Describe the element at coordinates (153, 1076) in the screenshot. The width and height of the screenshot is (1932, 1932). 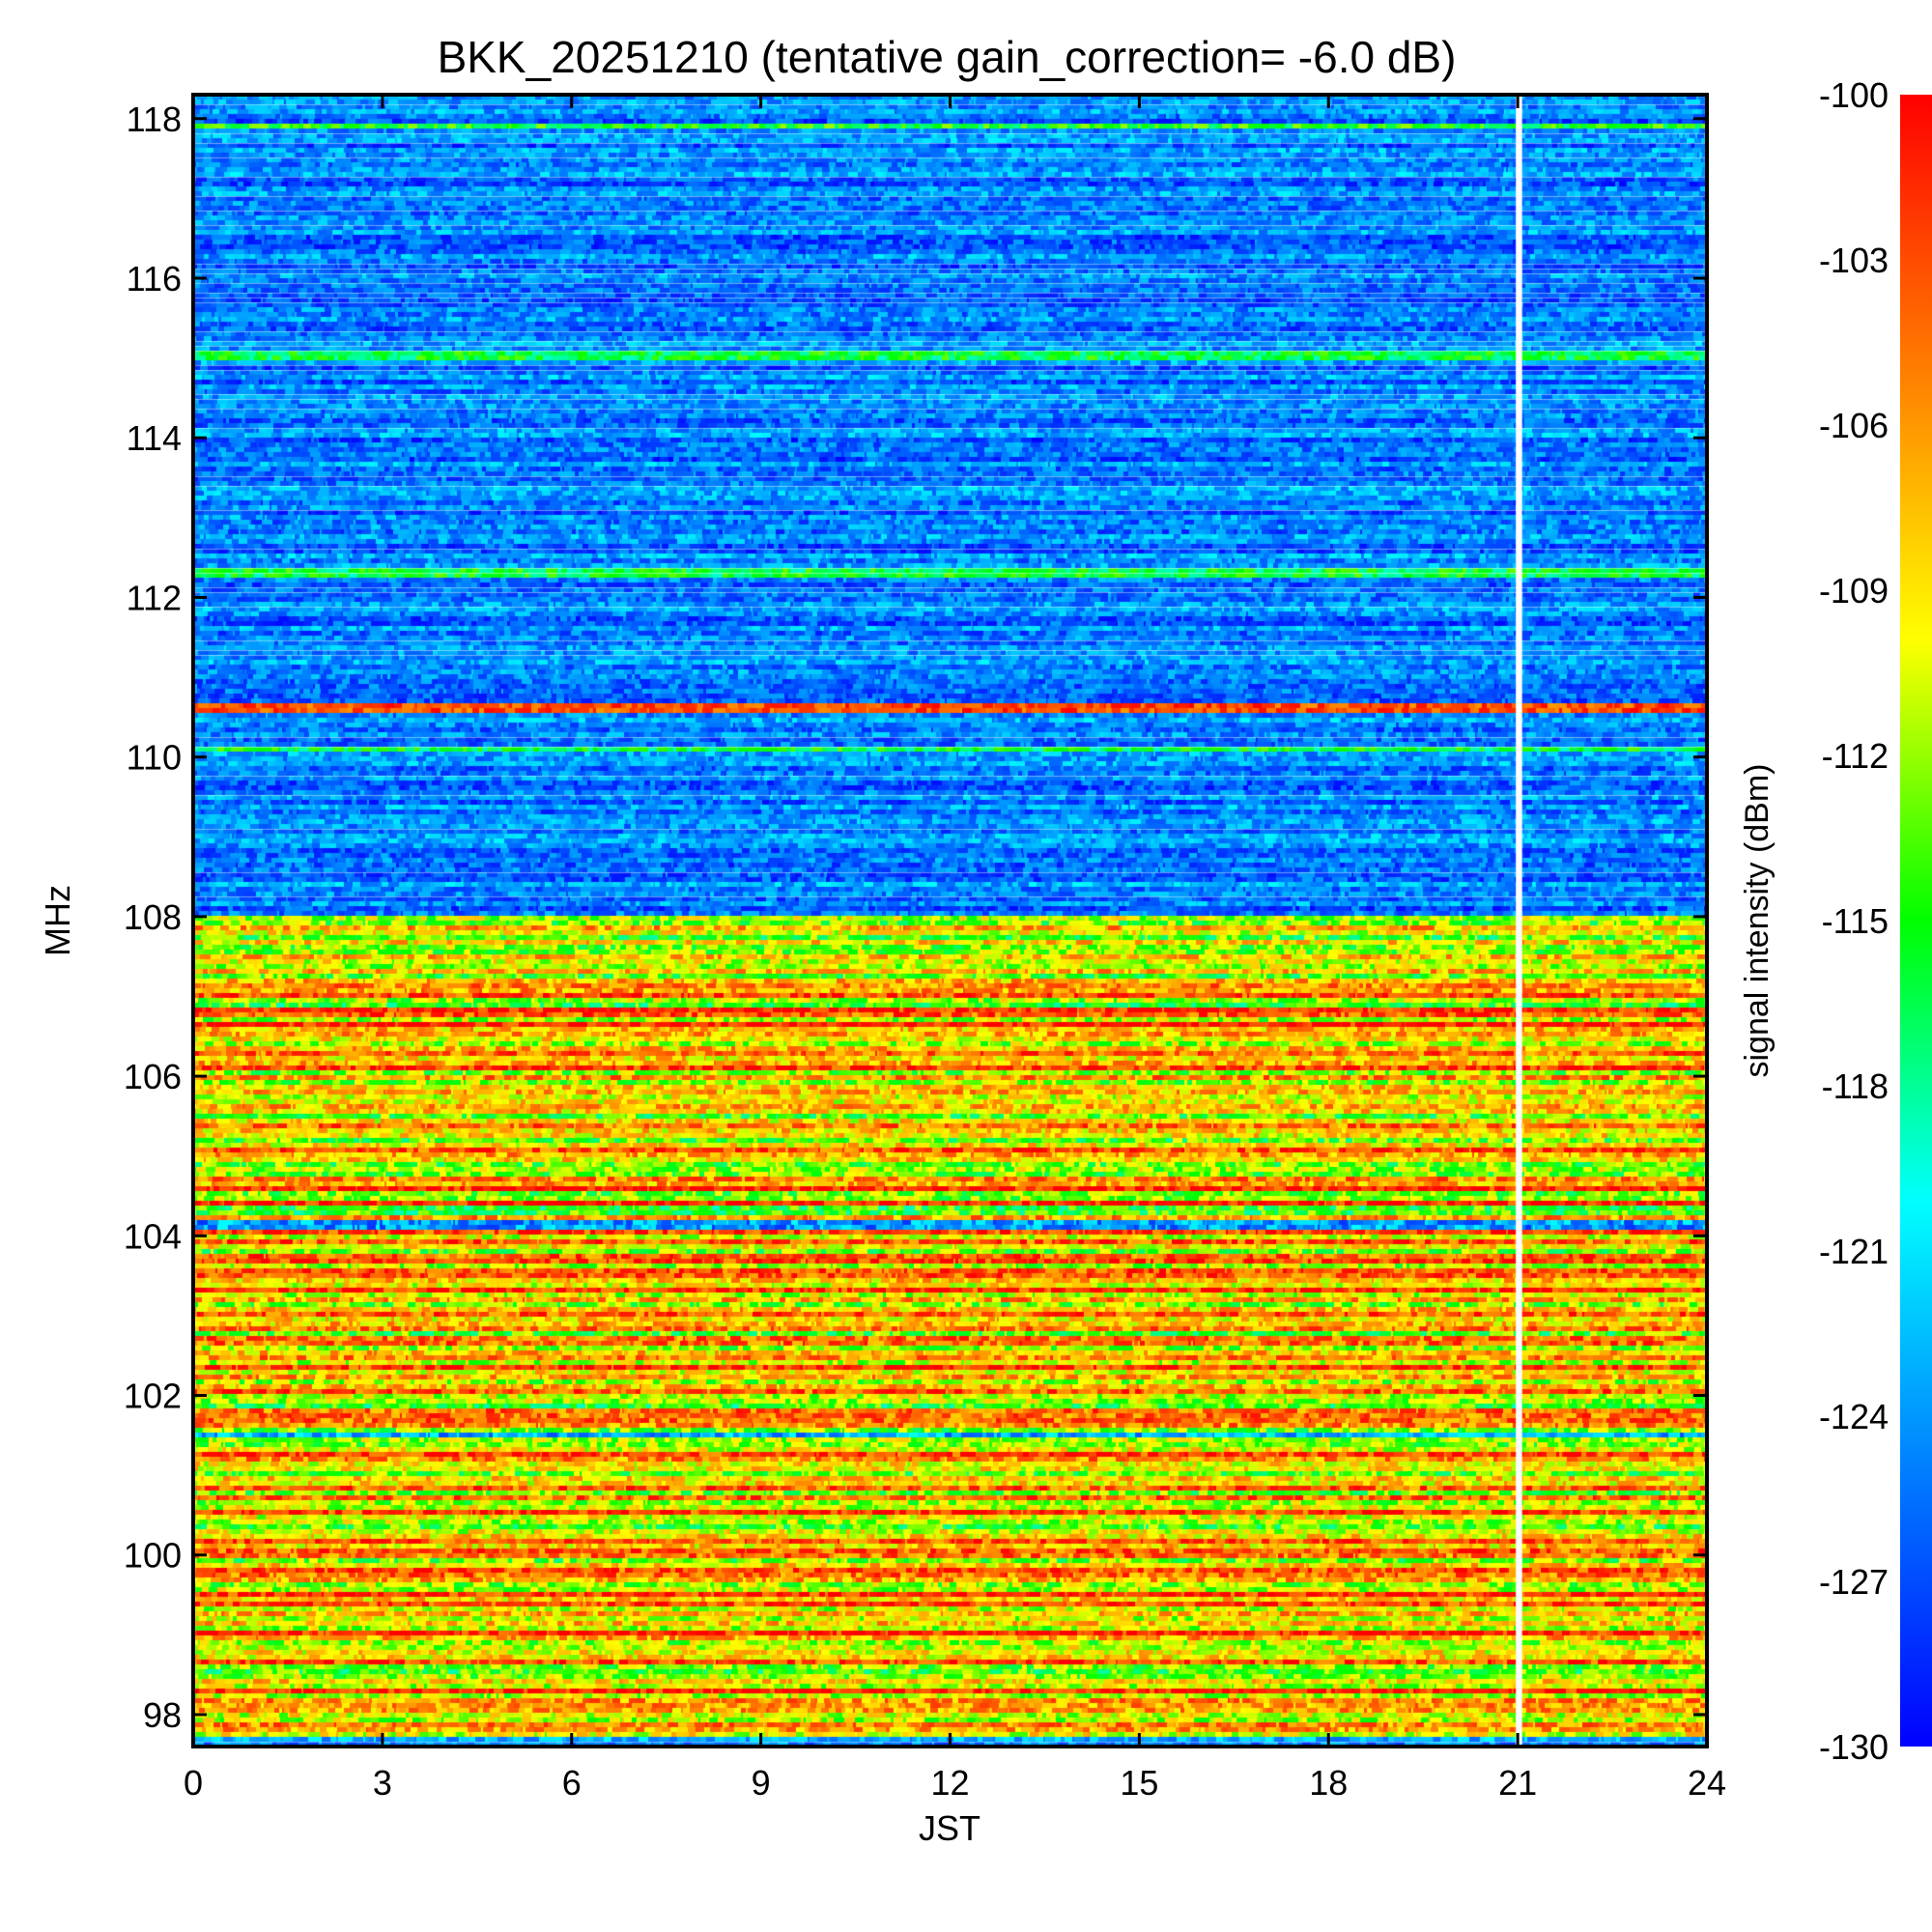
I see `y-tick-label: 106` at that location.